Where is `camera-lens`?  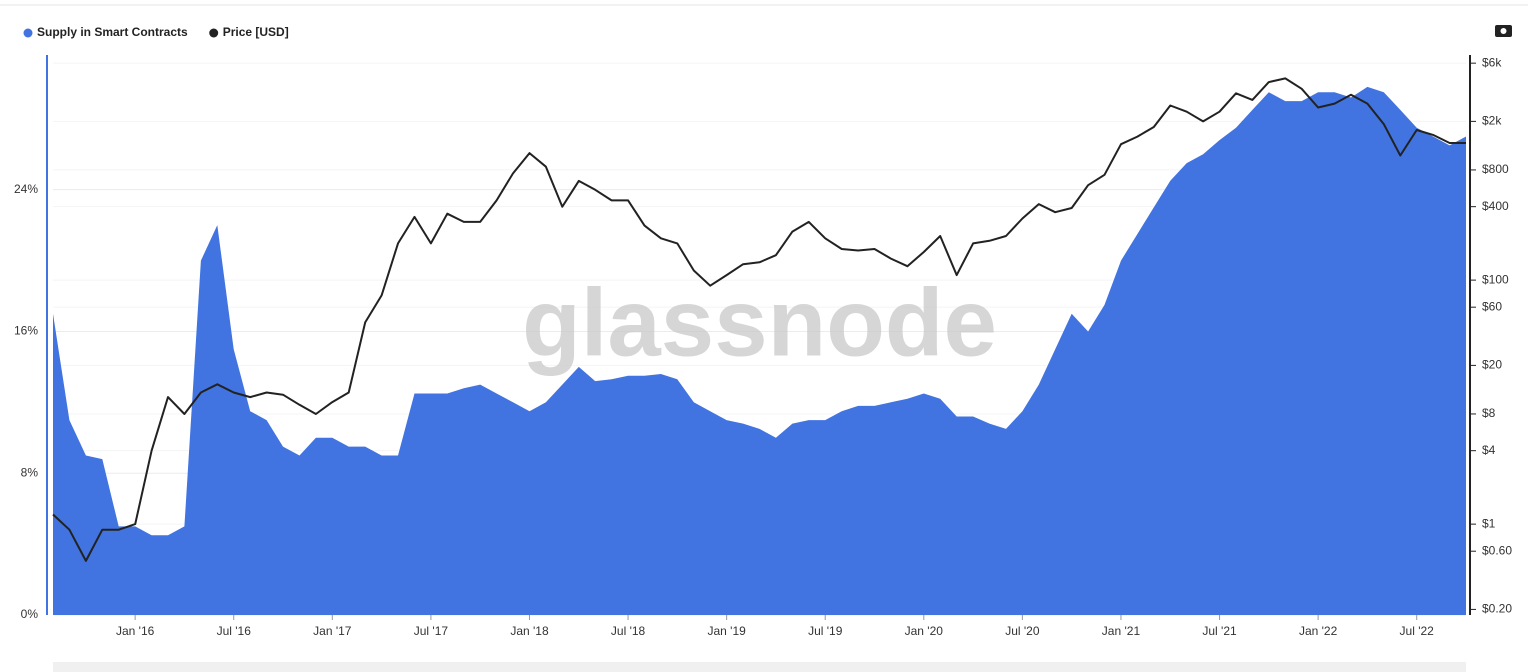 camera-lens is located at coordinates (1503, 31).